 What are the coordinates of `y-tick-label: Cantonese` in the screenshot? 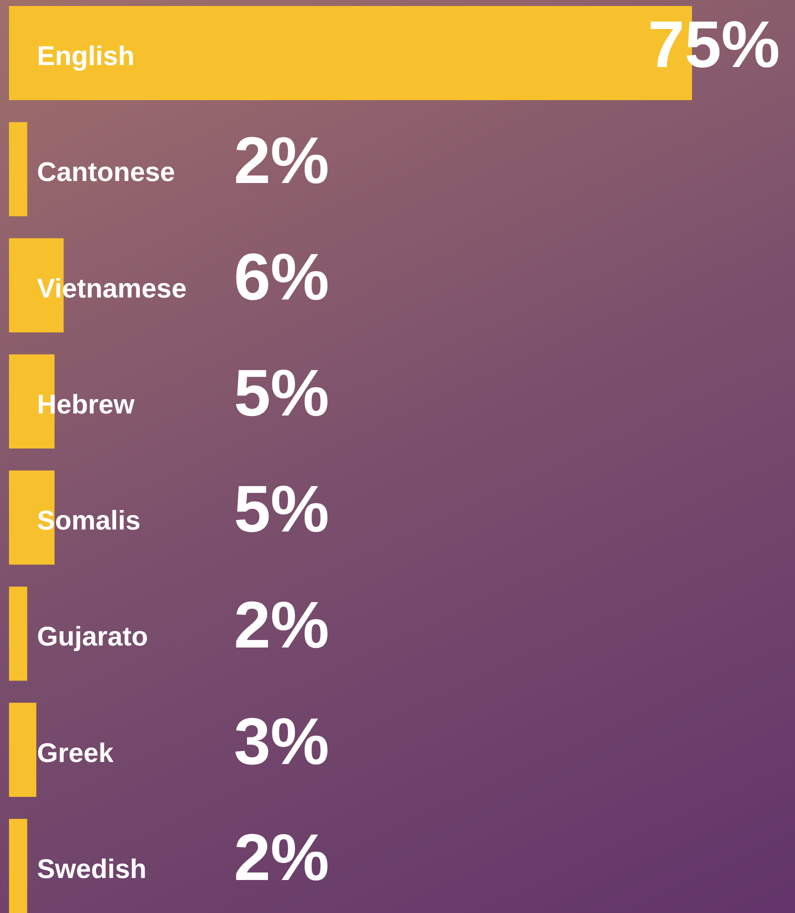 It's located at (106, 172).